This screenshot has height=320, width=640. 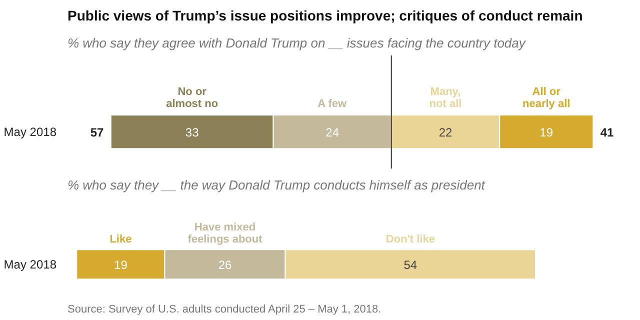 I want to click on chart-subtitle: % who say they __ the way Donald Trump conducts himself as president, so click(x=277, y=185).